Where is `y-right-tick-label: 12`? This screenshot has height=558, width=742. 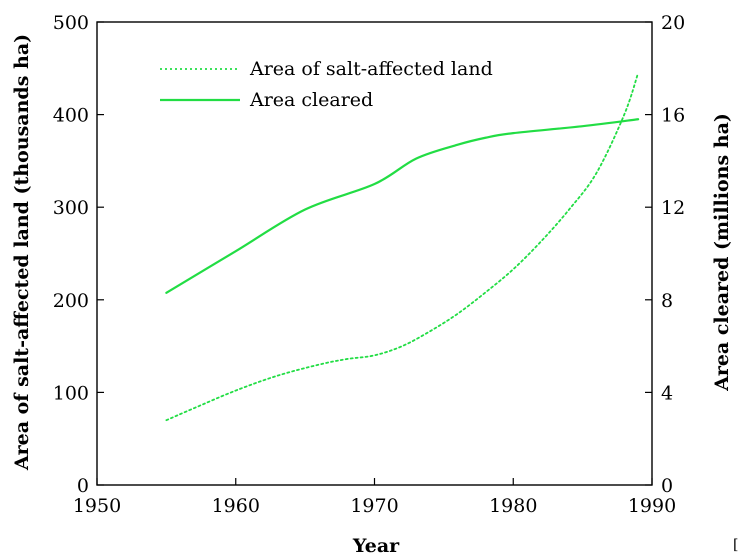
y-right-tick-label: 12 is located at coordinates (673, 208).